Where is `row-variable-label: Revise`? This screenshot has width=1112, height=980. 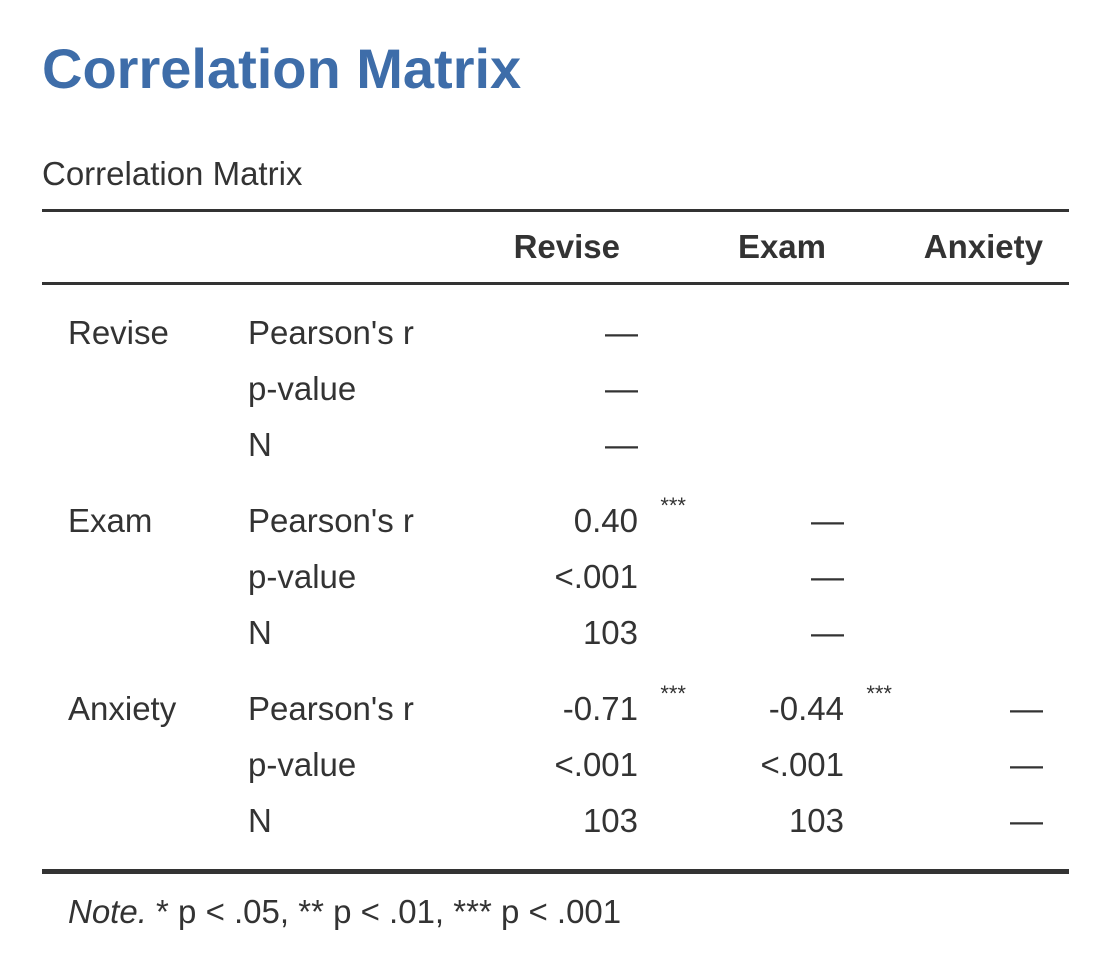
row-variable-label: Revise is located at coordinates (118, 332).